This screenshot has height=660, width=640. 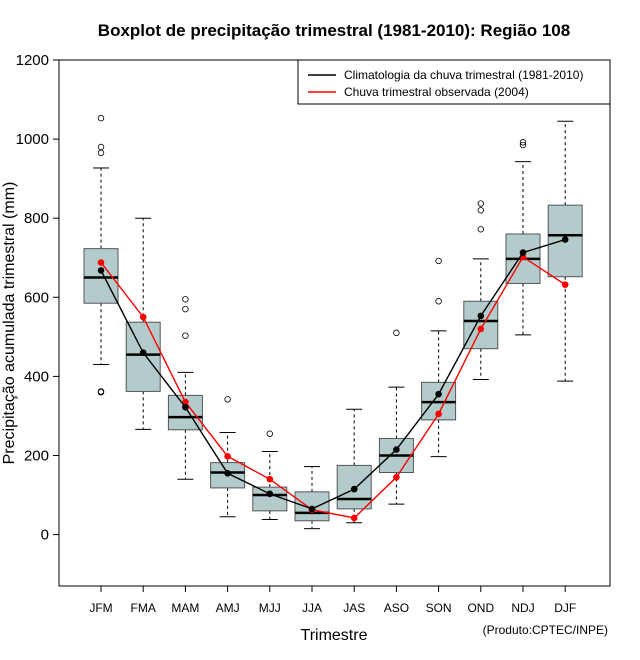 I want to click on legend-box, so click(x=454, y=82).